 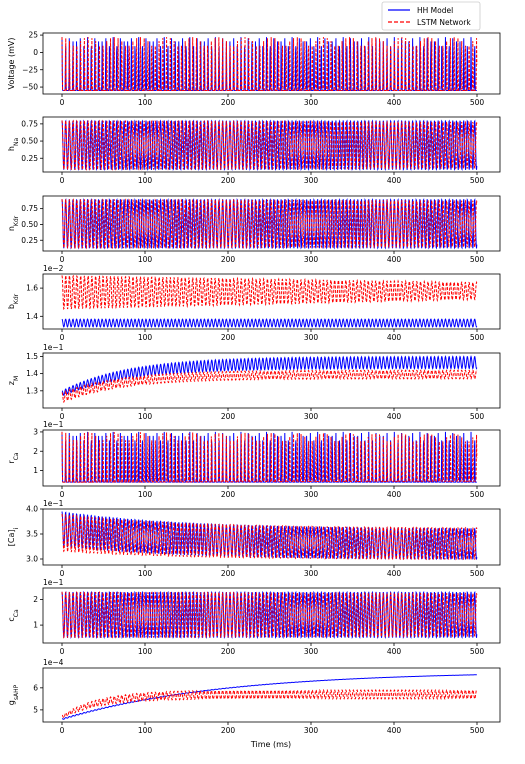 I want to click on subplot-7: 4.0 3.5 3.0 0 100 200 300 400 500 1e−1 [Ca]i, so click(x=254, y=538).